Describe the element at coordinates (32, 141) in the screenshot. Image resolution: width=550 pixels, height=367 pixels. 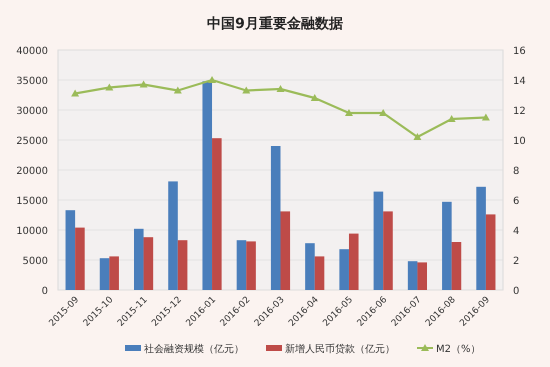
I see `y-tick-label: 25000` at that location.